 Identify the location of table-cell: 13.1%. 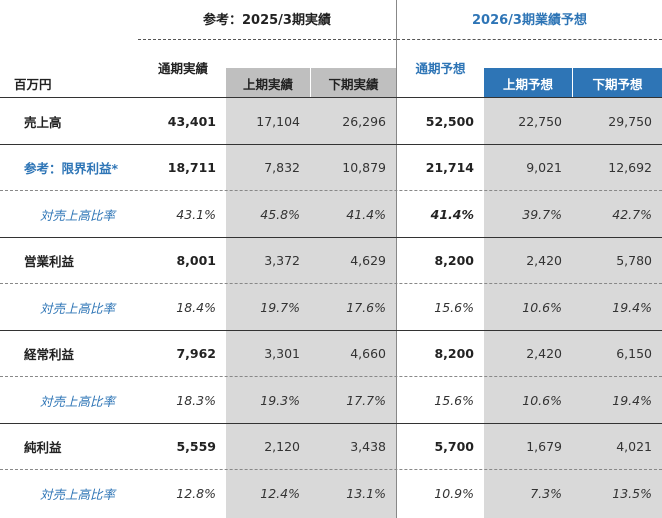
(366, 493).